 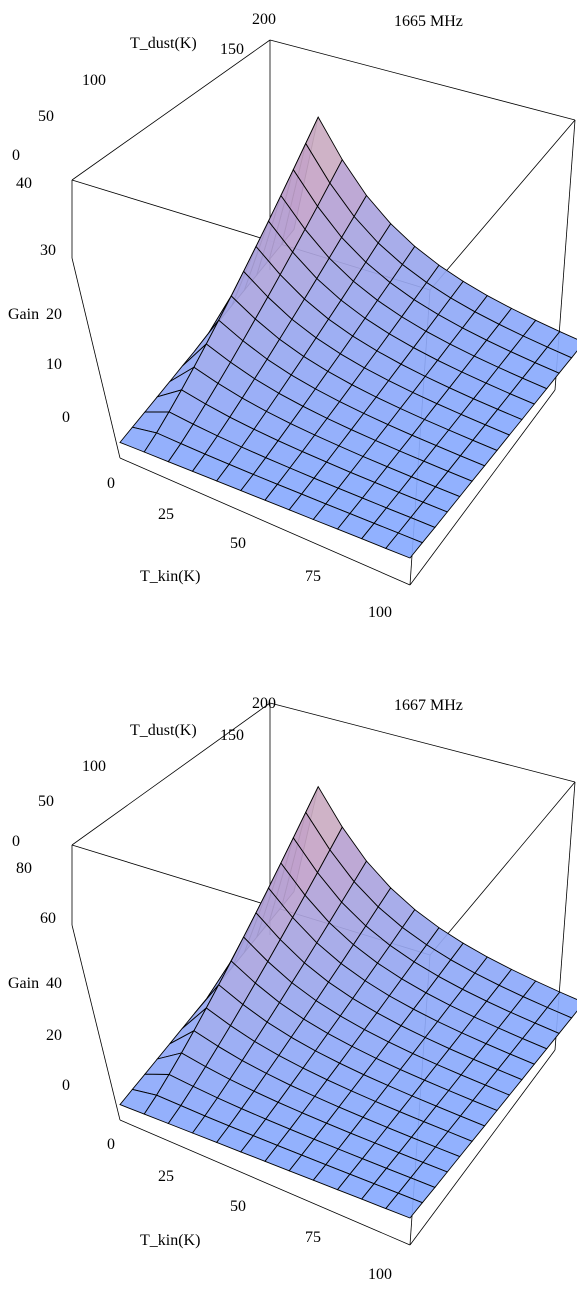 What do you see at coordinates (24, 868) in the screenshot?
I see `z-tick-label: 80` at bounding box center [24, 868].